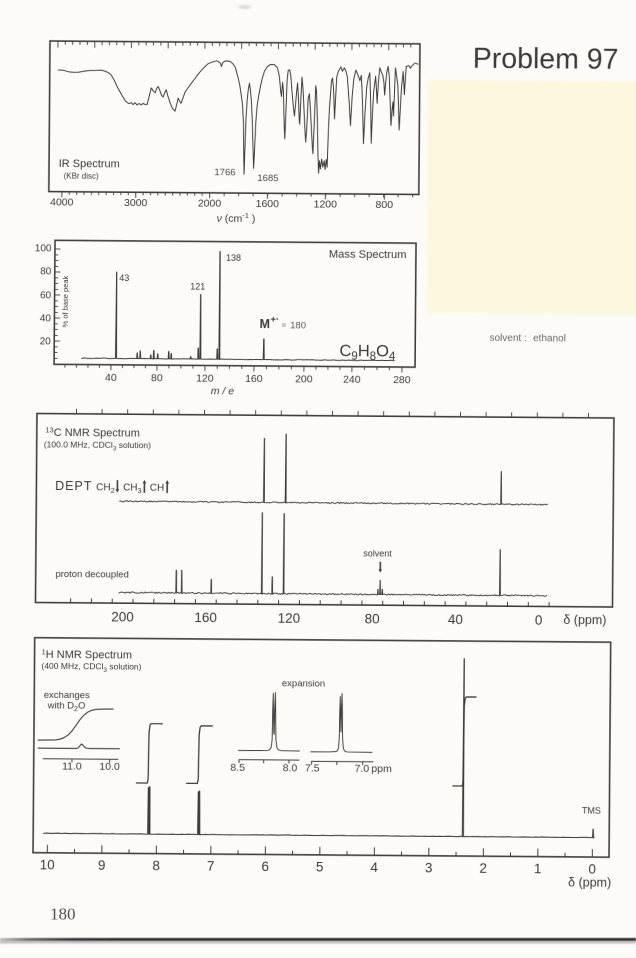 This screenshot has height=958, width=636. What do you see at coordinates (72, 767) in the screenshot?
I see `svg-text: 11.0` at bounding box center [72, 767].